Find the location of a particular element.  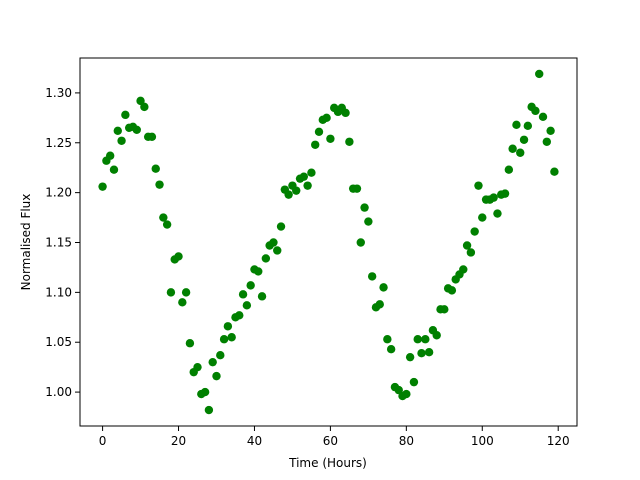

x-tick-label: 0 is located at coordinates (103, 441).